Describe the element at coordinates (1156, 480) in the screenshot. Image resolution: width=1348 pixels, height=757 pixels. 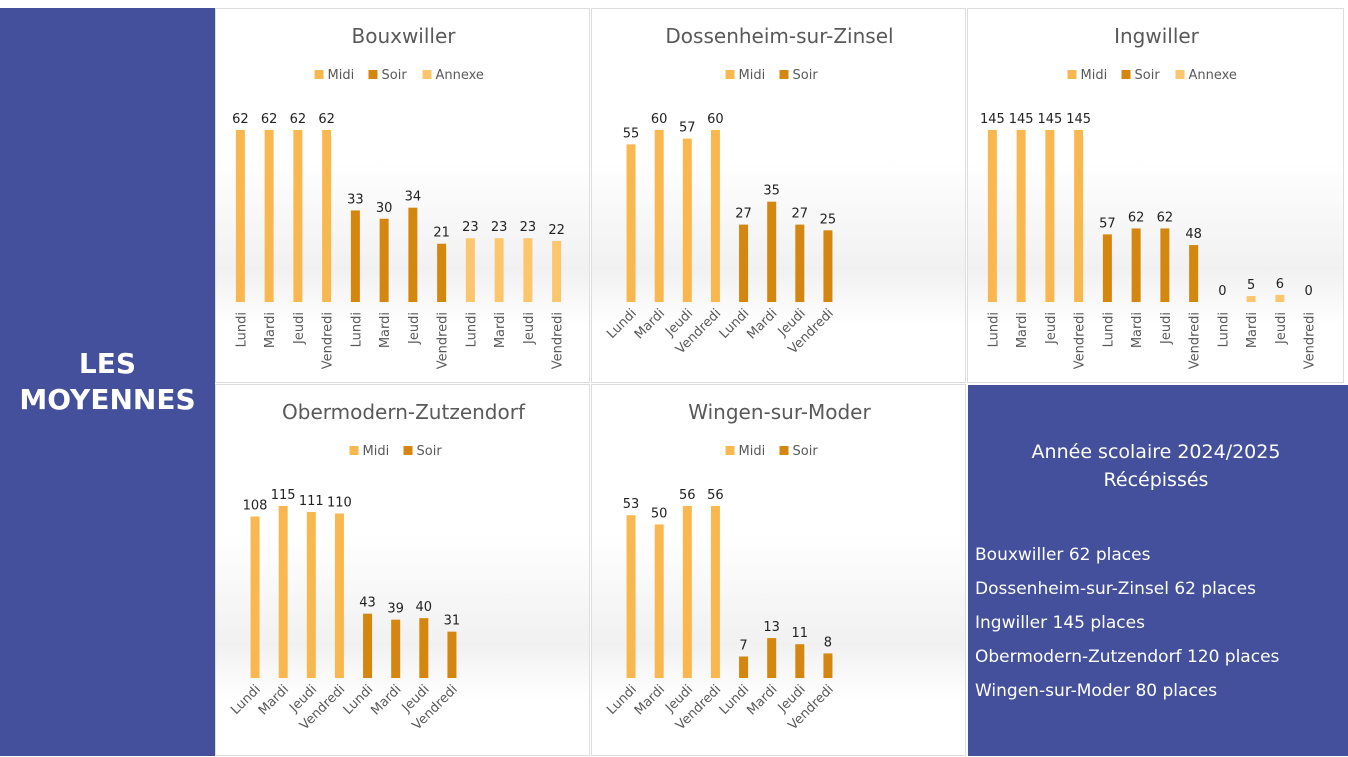
I see `info-subheading: Récépissés` at that location.